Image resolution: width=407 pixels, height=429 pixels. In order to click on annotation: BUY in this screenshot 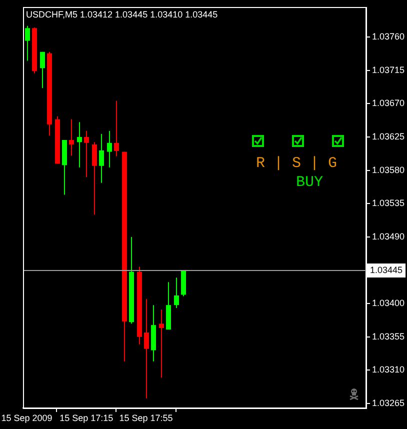, I will do `click(310, 182)`.